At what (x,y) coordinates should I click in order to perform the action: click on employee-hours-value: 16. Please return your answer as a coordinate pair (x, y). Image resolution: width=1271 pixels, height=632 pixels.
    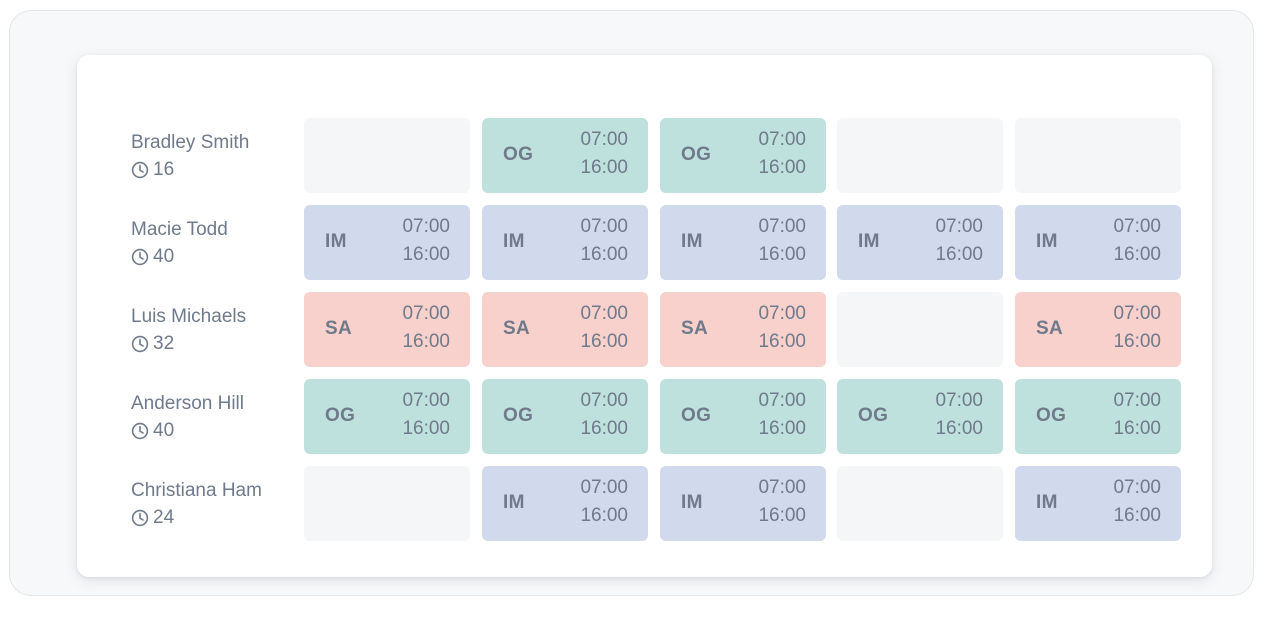
    Looking at the image, I should click on (164, 169).